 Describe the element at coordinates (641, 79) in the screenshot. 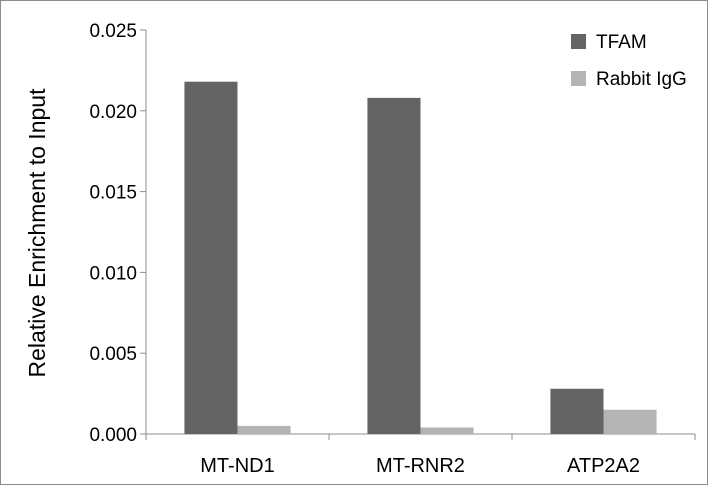

I see `legend-label: Rabbit IgG` at that location.